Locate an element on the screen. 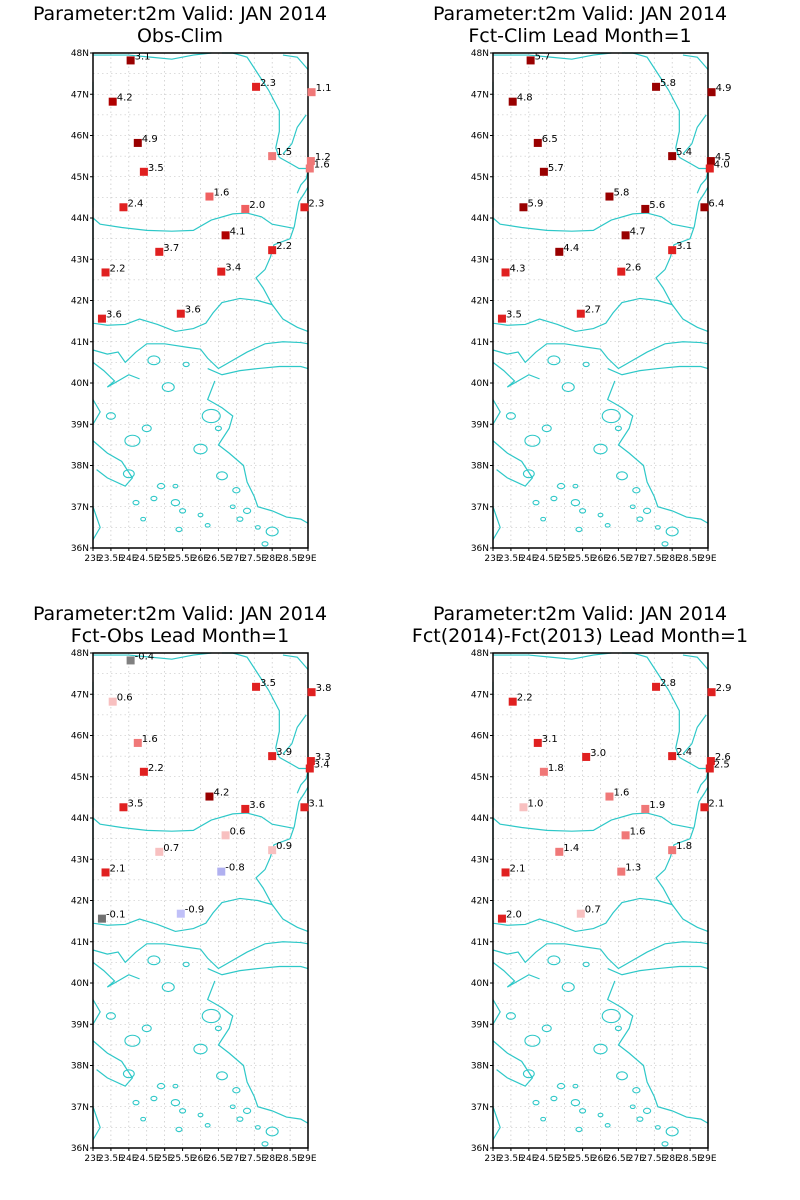 The image size is (800, 1200). station-value-label: 0.9 is located at coordinates (284, 846).